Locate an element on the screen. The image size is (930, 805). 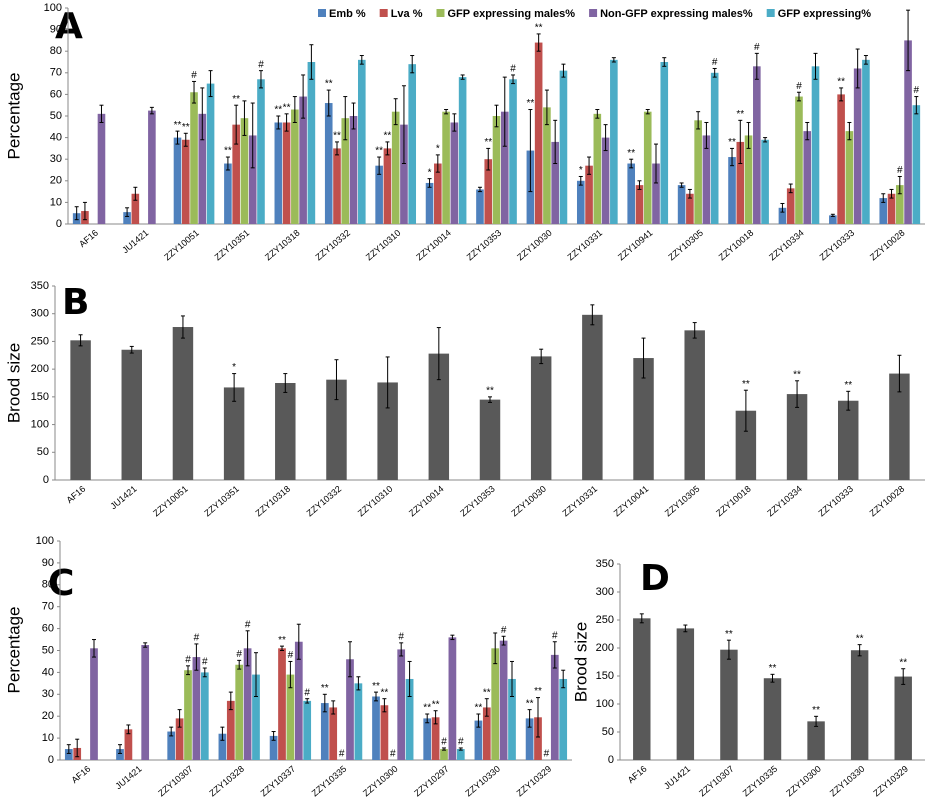
y-tick-label: 250 is located at coordinates (40, 341).